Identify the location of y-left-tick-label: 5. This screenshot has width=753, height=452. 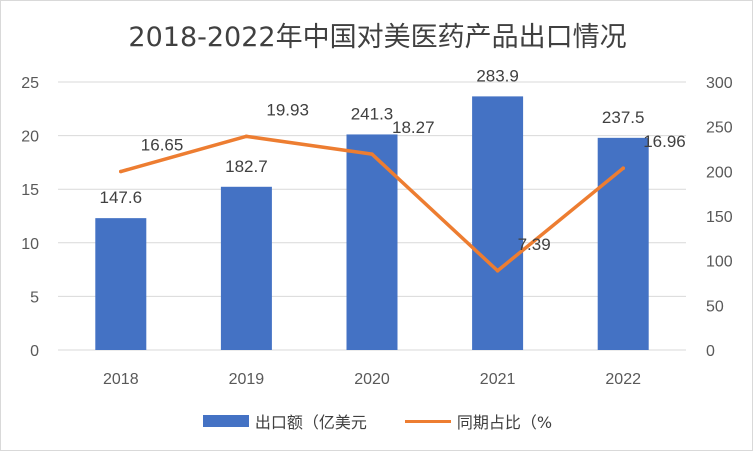
(34, 297).